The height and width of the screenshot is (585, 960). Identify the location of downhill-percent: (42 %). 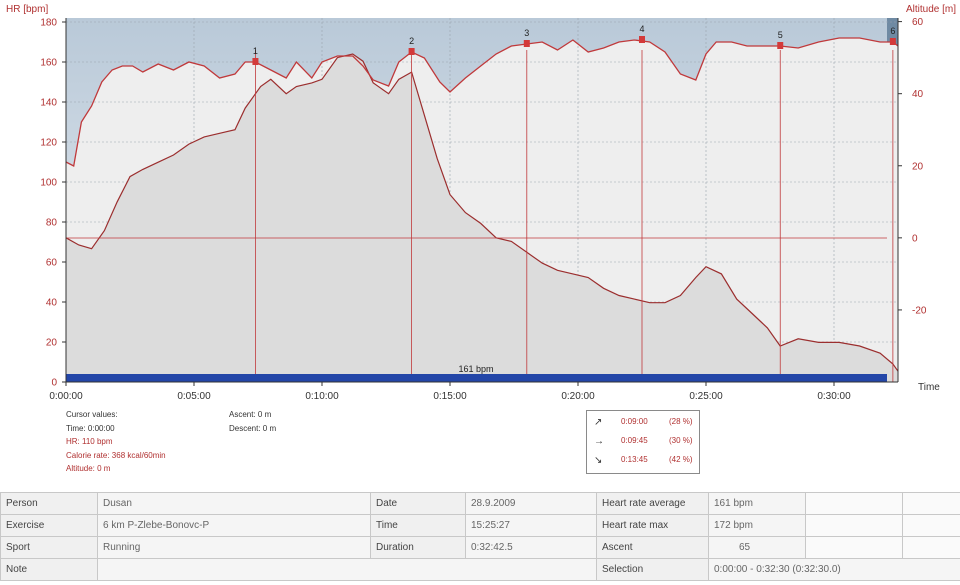
(681, 459).